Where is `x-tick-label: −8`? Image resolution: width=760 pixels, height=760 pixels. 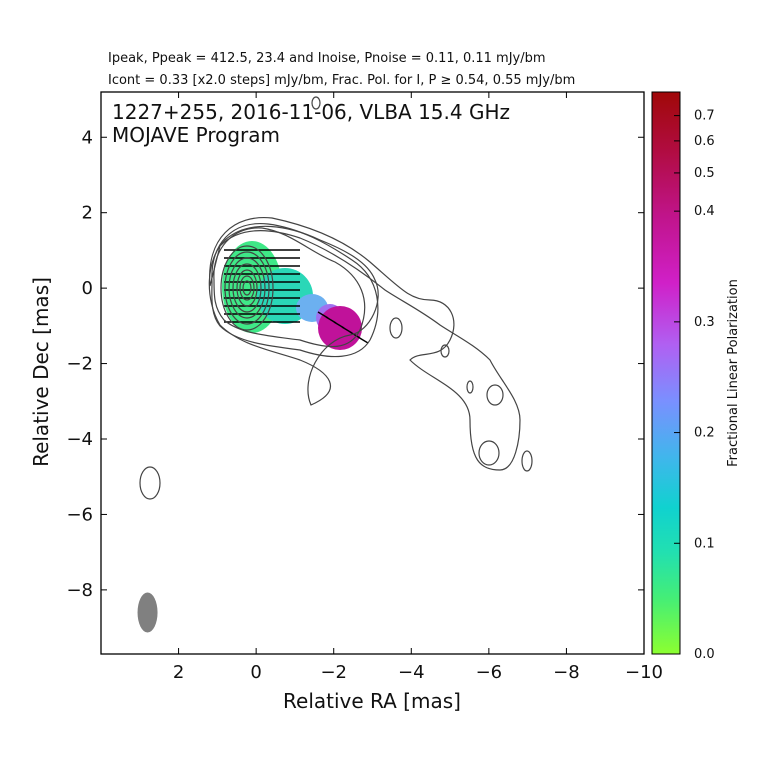
x-tick-label: −8 is located at coordinates (566, 672).